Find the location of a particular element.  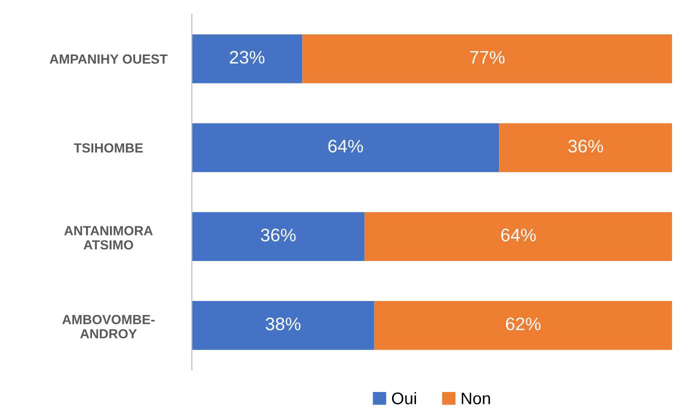

y-tick-label: TSIHOMBE is located at coordinates (108, 148).